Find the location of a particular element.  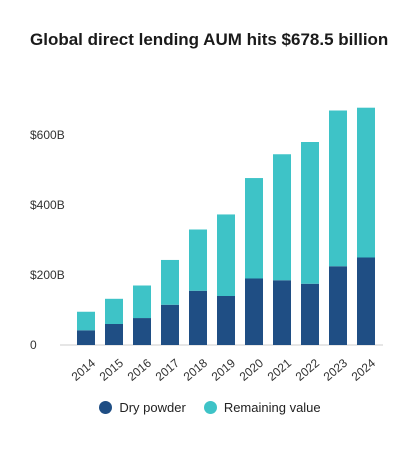

legend-swatch-dry-powder is located at coordinates (106, 407).